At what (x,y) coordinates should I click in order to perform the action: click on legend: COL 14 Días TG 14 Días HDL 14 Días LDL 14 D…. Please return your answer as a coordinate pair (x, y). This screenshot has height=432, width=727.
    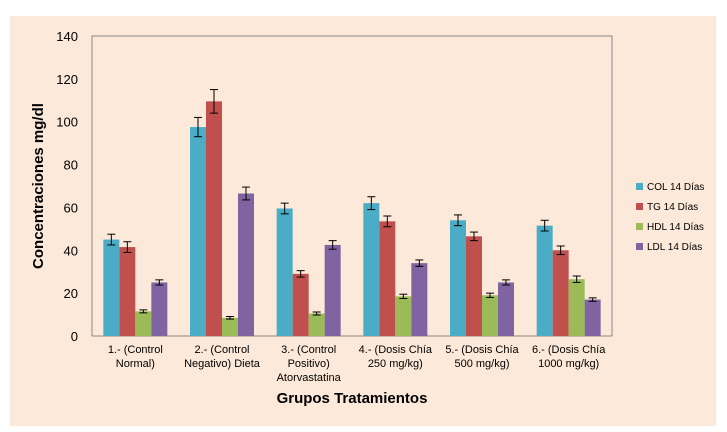
    Looking at the image, I should click on (670, 217).